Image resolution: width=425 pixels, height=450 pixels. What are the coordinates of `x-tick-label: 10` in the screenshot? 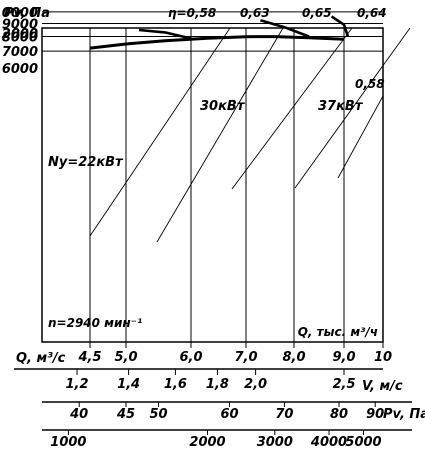 It's located at (383, 357).